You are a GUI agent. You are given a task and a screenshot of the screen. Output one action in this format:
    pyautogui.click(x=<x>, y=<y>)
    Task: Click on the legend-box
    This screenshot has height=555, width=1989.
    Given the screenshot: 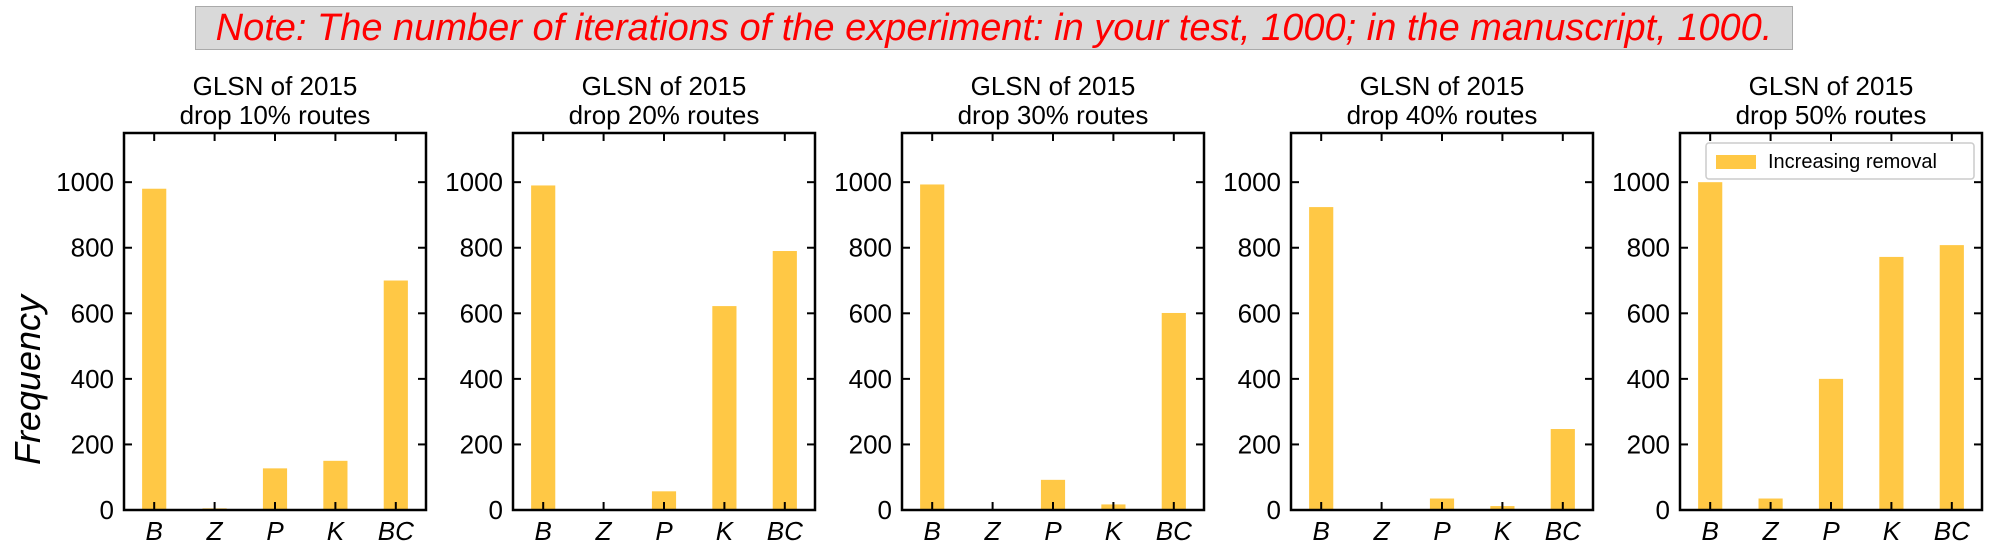 What is the action you would take?
    pyautogui.click(x=1840, y=161)
    